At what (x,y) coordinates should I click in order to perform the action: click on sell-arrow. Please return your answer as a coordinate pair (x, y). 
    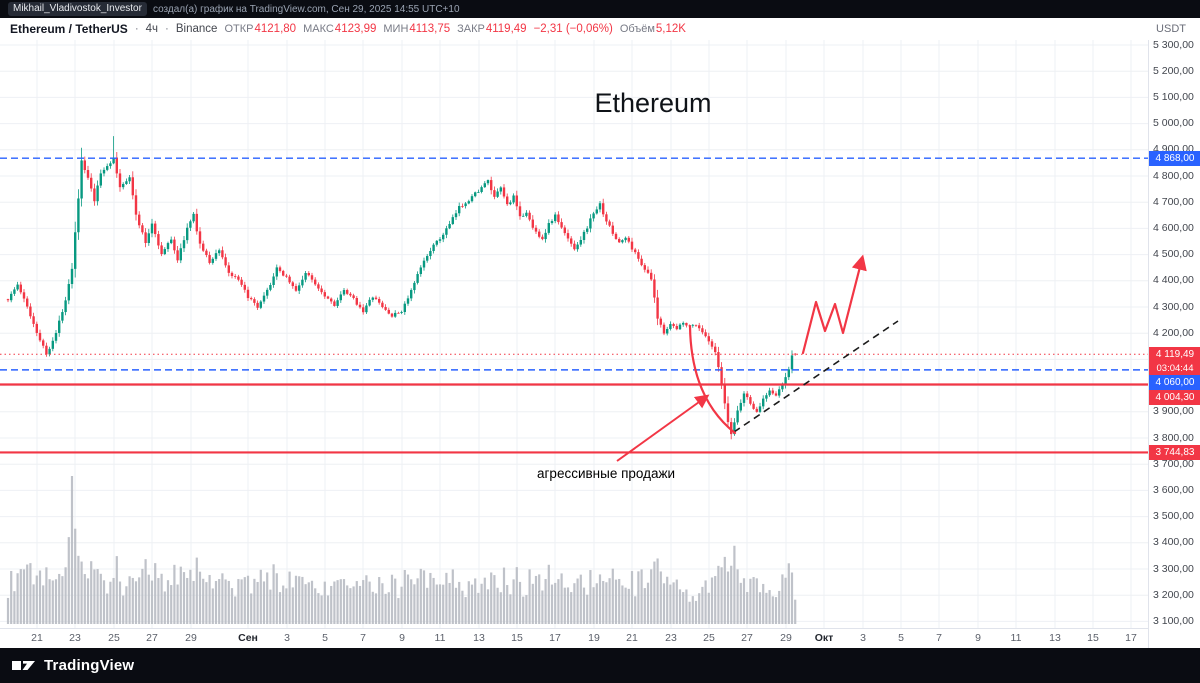
    Looking at the image, I should click on (663, 428).